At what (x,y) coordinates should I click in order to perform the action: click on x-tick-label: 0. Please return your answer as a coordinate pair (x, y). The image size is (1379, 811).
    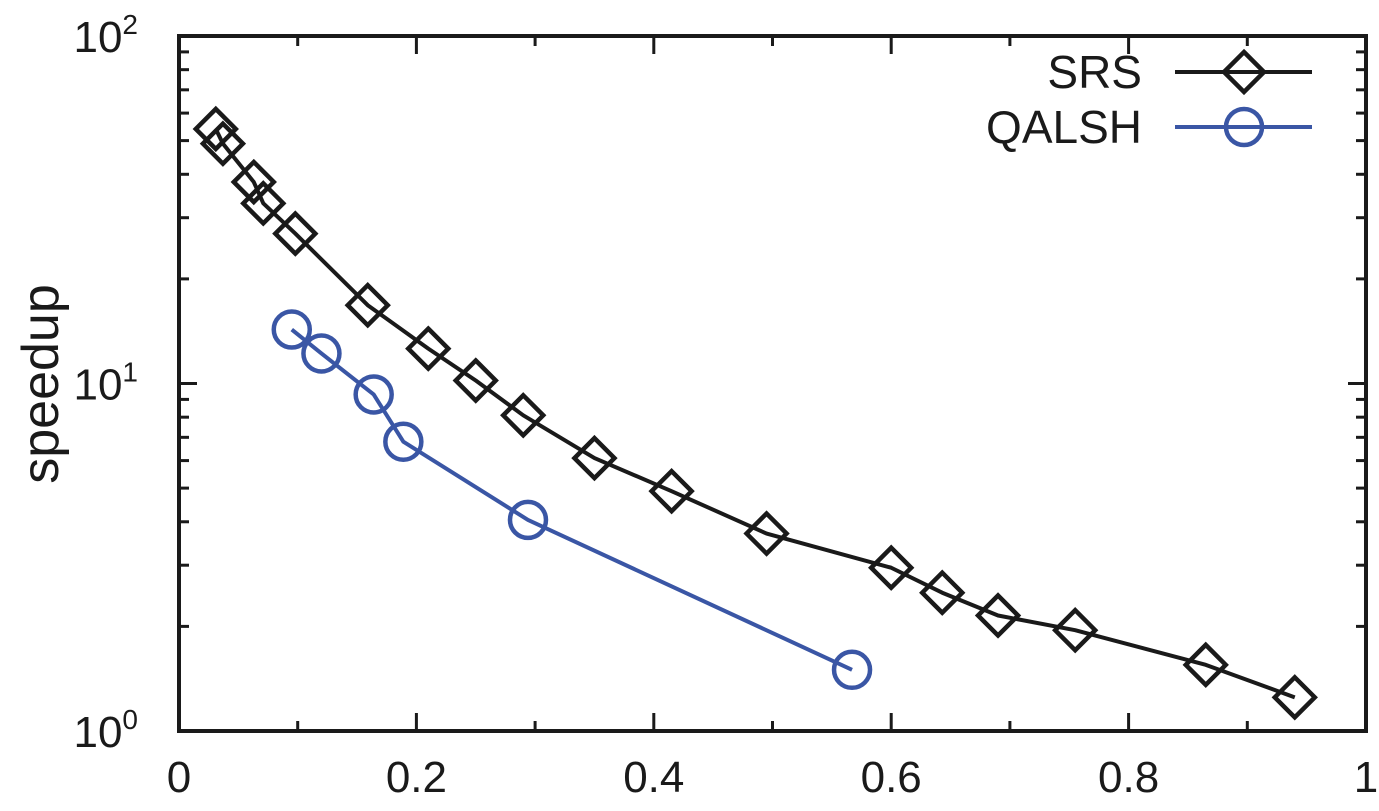
    Looking at the image, I should click on (179, 777).